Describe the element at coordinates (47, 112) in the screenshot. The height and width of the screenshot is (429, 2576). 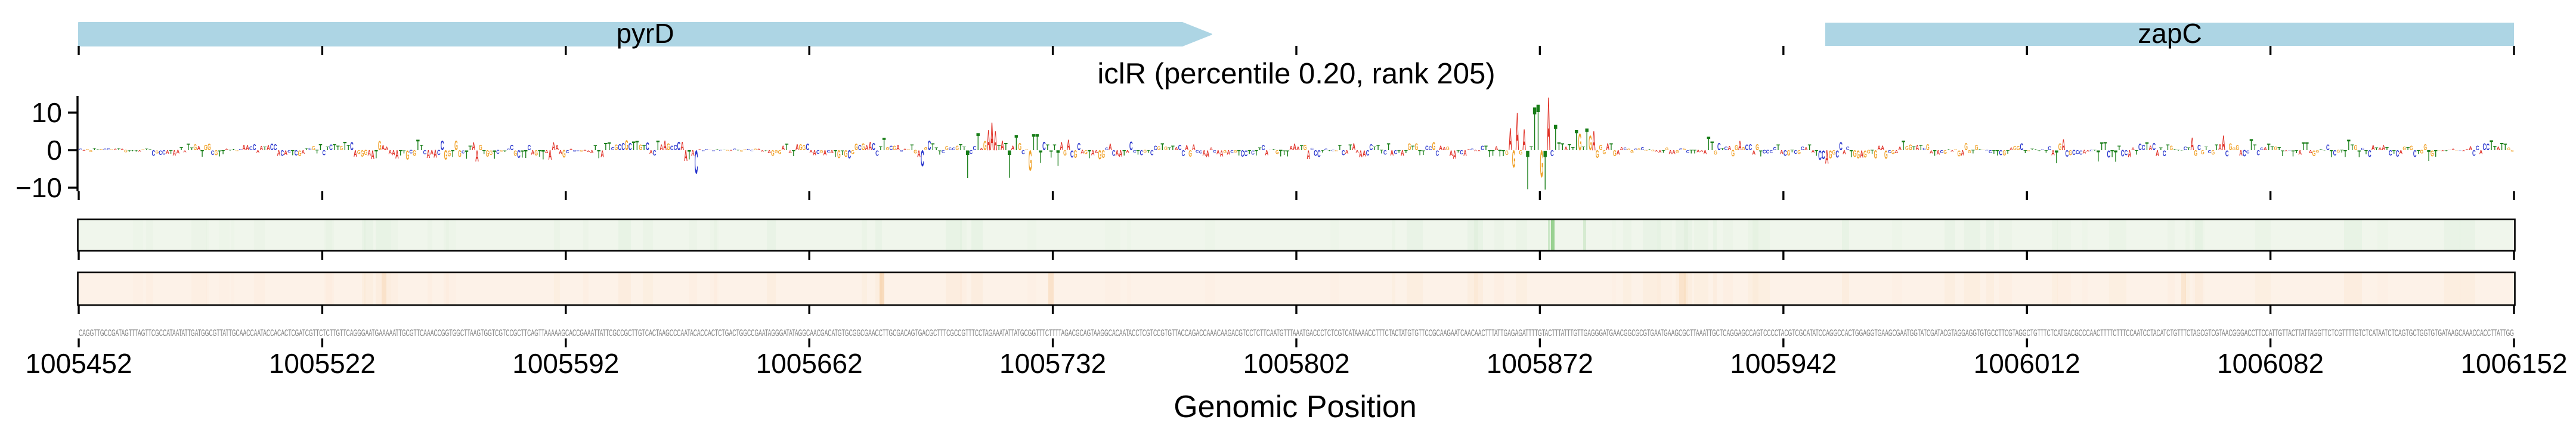
I see `svg-text: 10` at that location.